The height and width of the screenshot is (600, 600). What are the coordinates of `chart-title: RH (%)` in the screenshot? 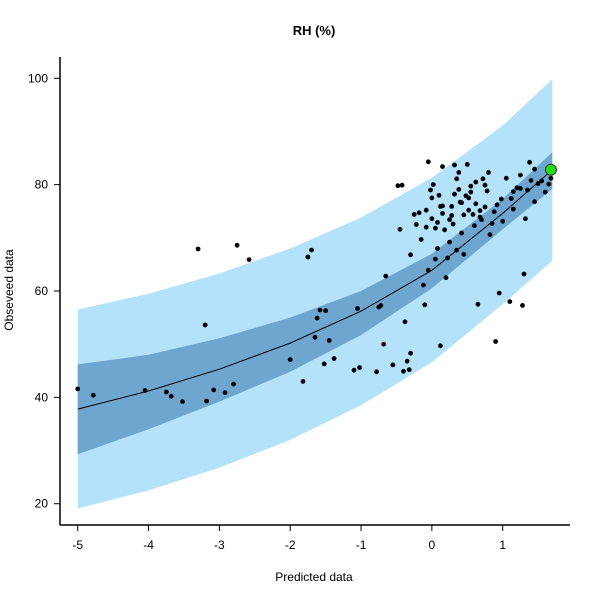 It's located at (314, 30).